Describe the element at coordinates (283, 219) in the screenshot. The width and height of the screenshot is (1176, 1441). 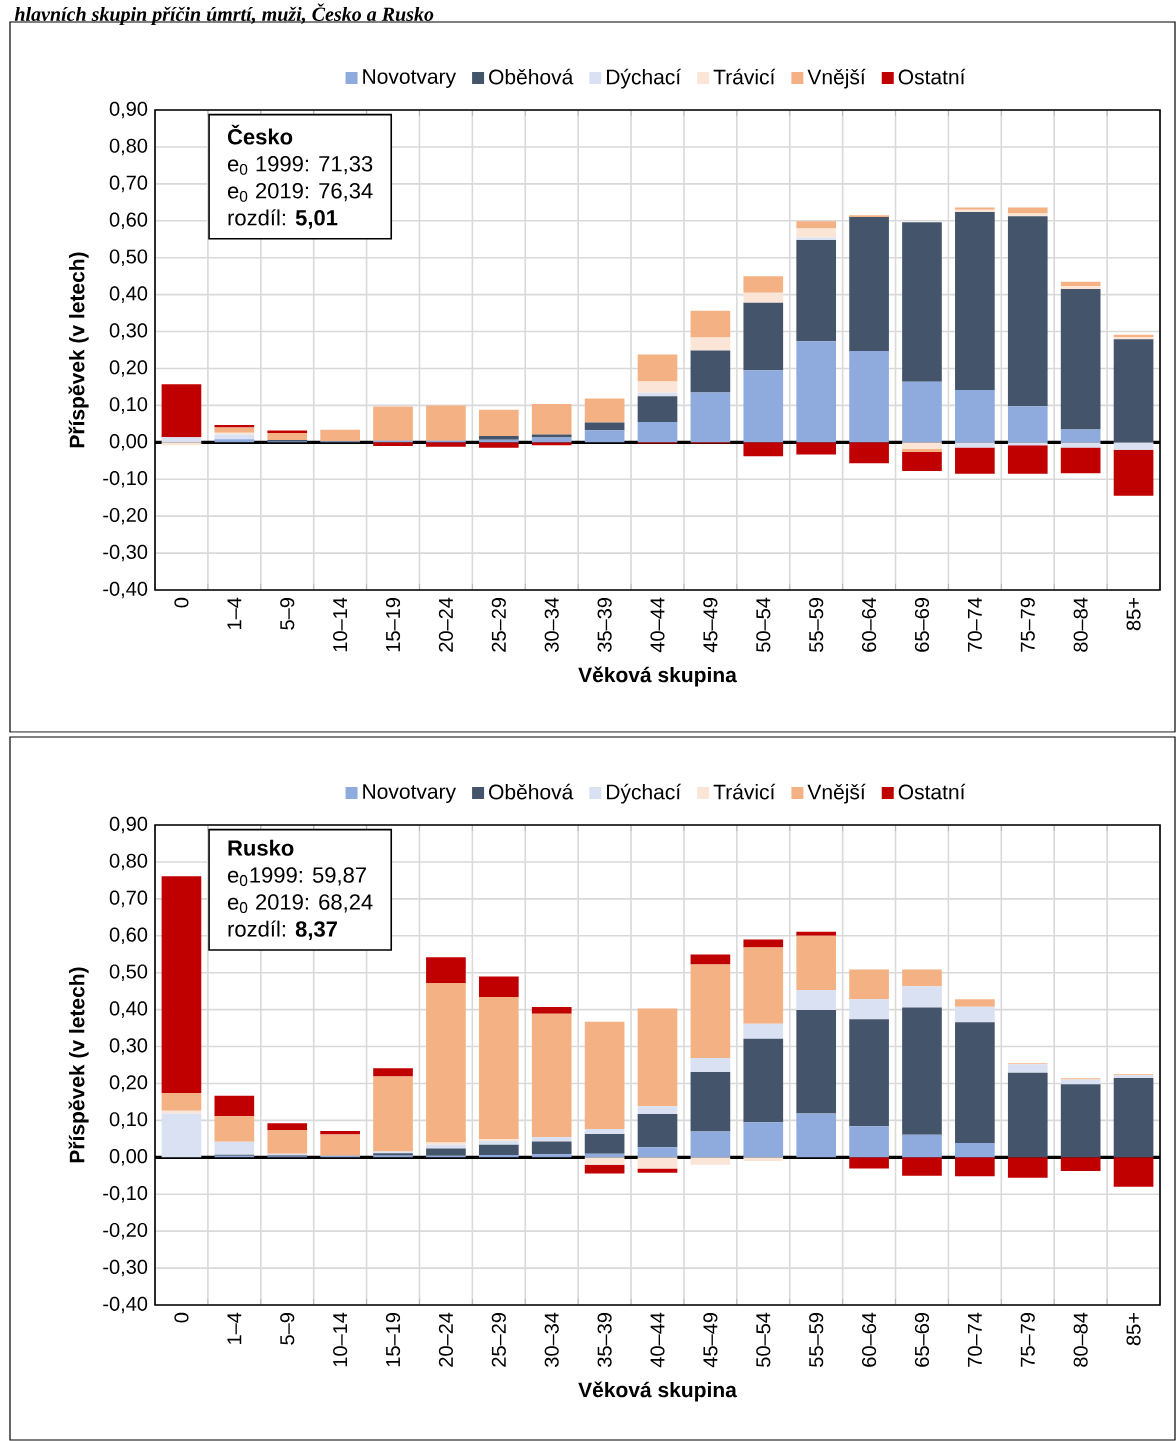
I see `annotation: rozdíl: 5,01` at that location.